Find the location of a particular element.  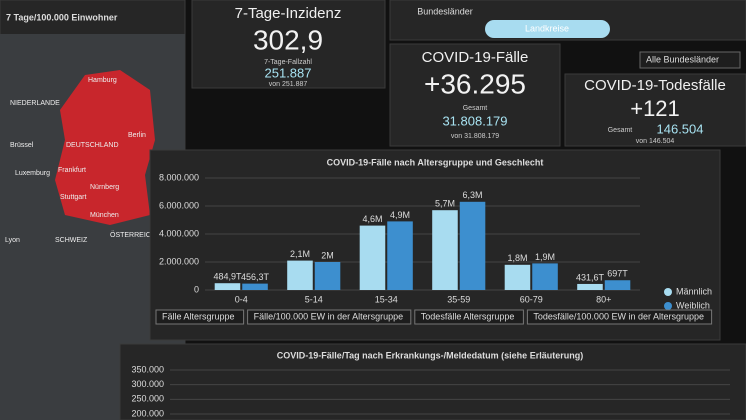

region-germany is located at coordinates (105, 147).